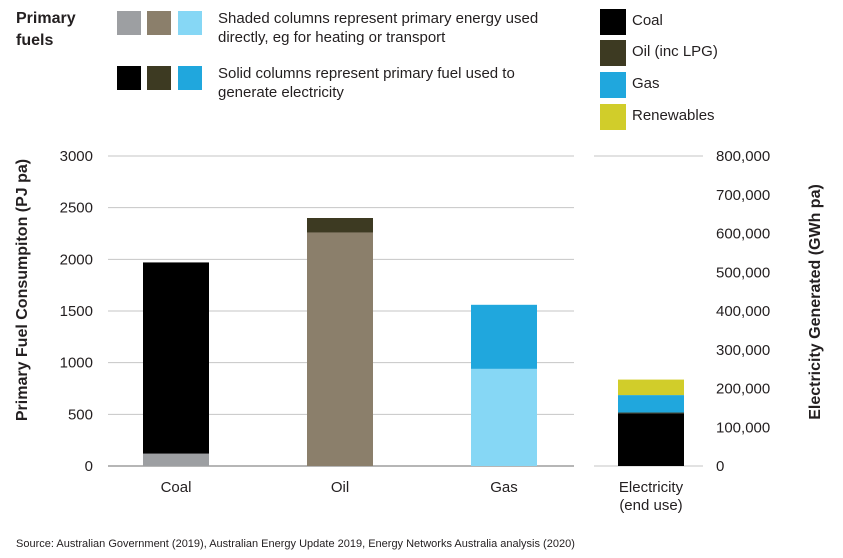  What do you see at coordinates (815, 302) in the screenshot?
I see `secondary-y-axis-label: Electricity Generated (GWh pa)` at bounding box center [815, 302].